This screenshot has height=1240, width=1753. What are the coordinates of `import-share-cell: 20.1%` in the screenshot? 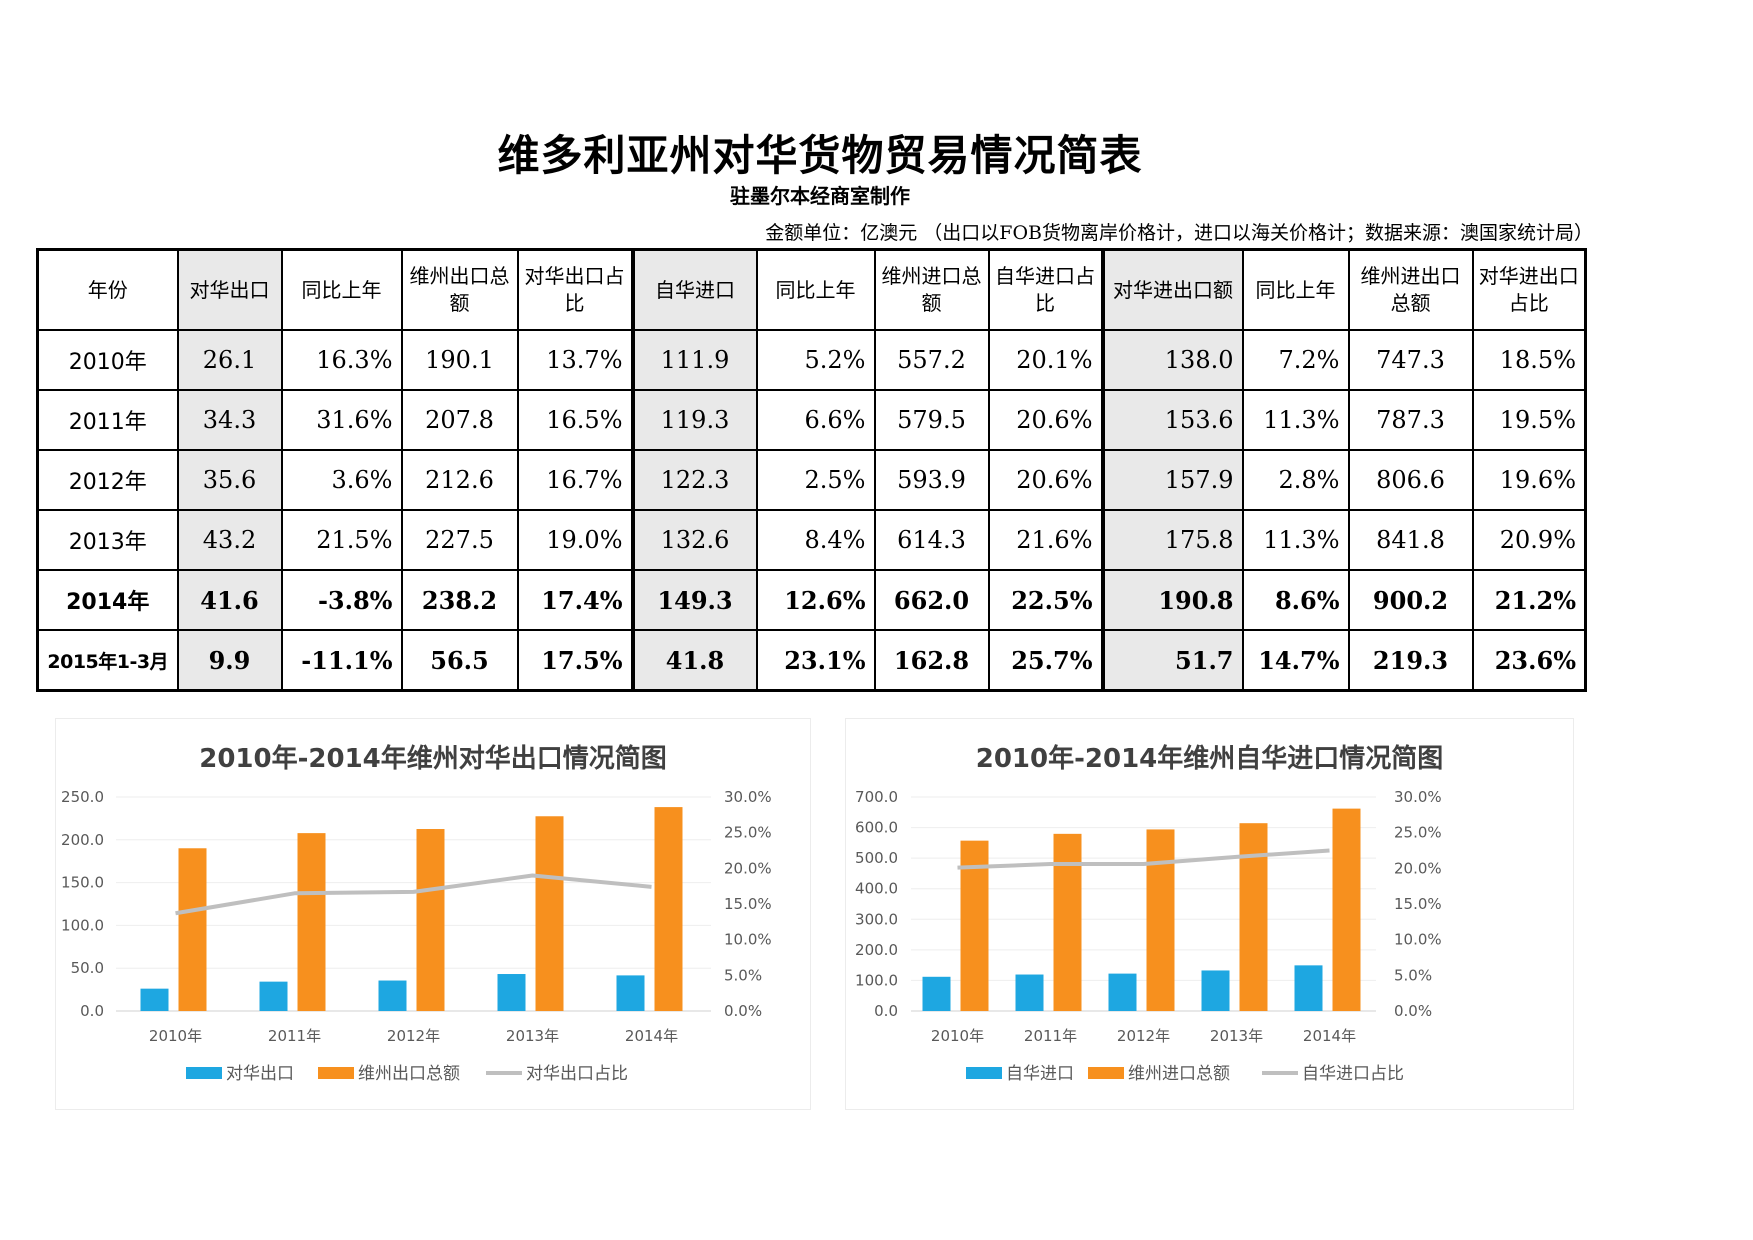 It's located at (1045, 360).